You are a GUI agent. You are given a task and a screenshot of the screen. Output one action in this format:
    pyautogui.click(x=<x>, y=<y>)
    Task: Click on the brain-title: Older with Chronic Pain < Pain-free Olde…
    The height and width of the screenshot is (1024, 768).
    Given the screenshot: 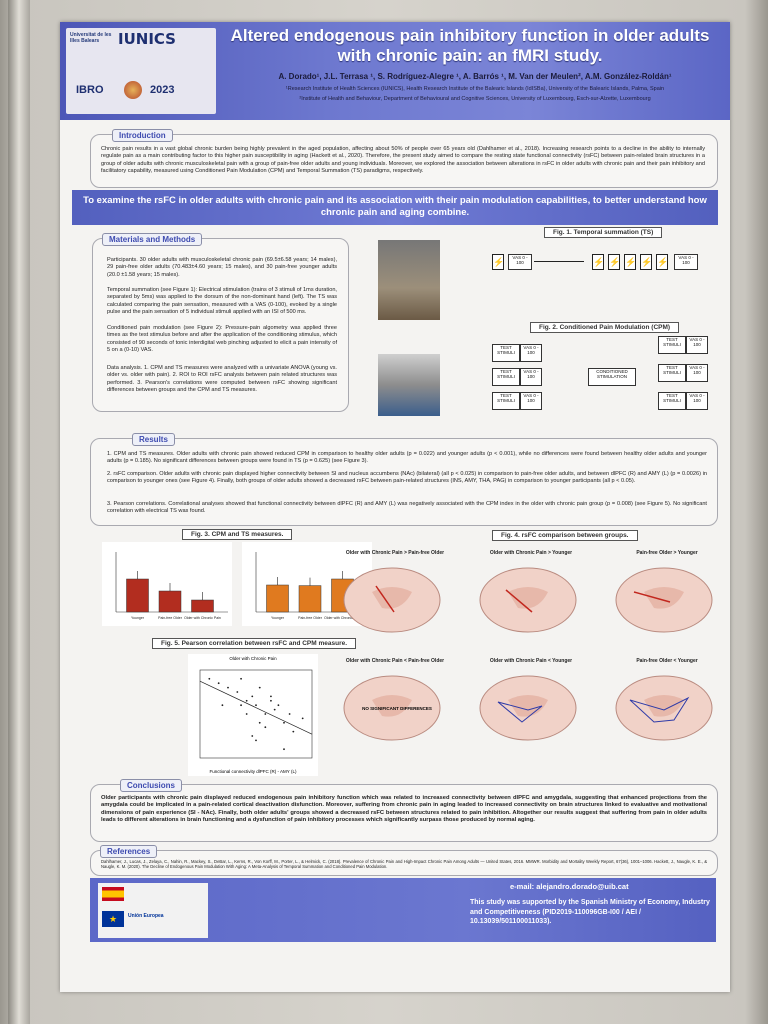 What is the action you would take?
    pyautogui.click(x=395, y=661)
    